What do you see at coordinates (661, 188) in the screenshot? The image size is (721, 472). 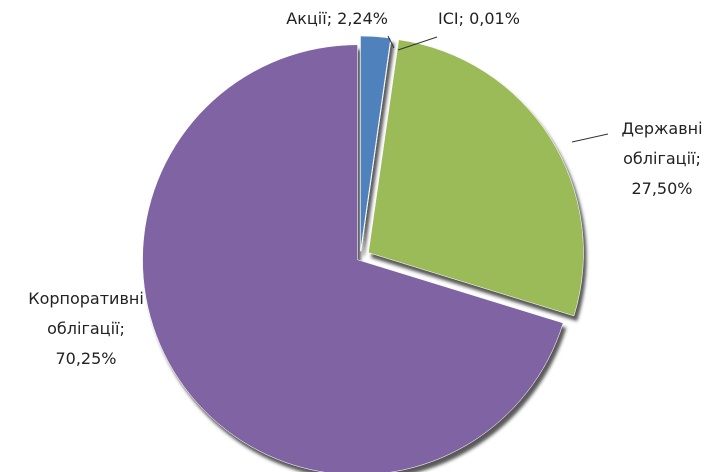 I see `data-label-line: 27,50%` at bounding box center [661, 188].